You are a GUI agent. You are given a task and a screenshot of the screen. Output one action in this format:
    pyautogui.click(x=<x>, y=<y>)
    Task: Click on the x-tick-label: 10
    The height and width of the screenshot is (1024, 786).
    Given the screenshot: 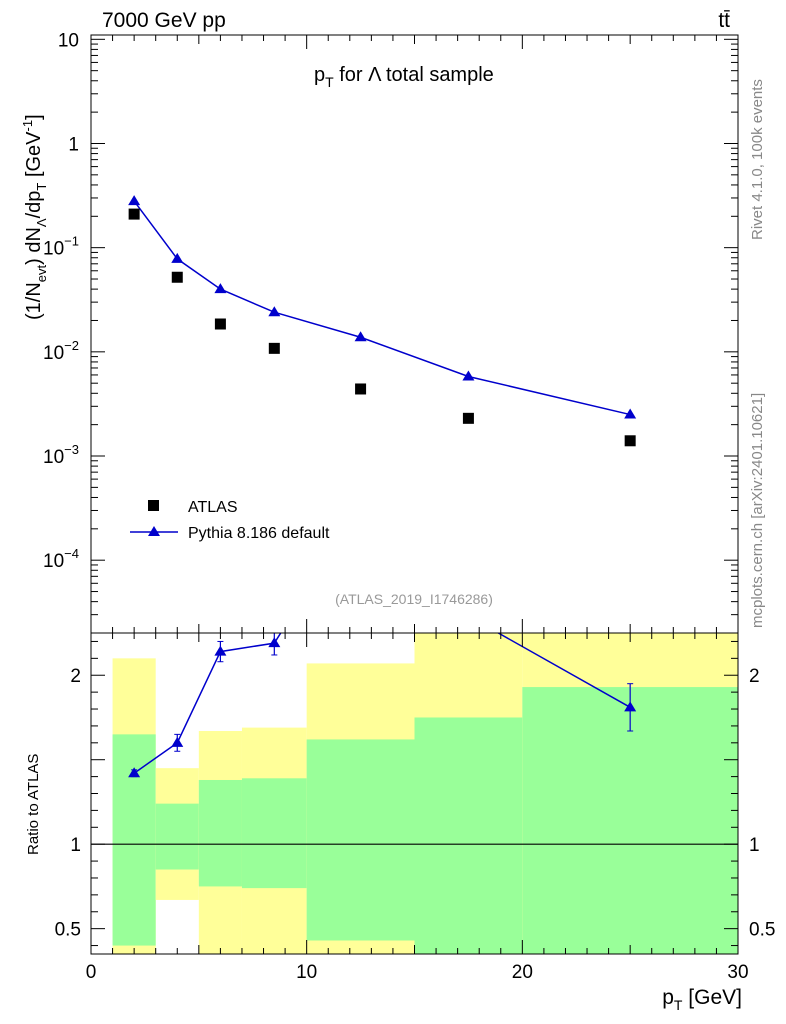 What is the action you would take?
    pyautogui.click(x=306, y=972)
    